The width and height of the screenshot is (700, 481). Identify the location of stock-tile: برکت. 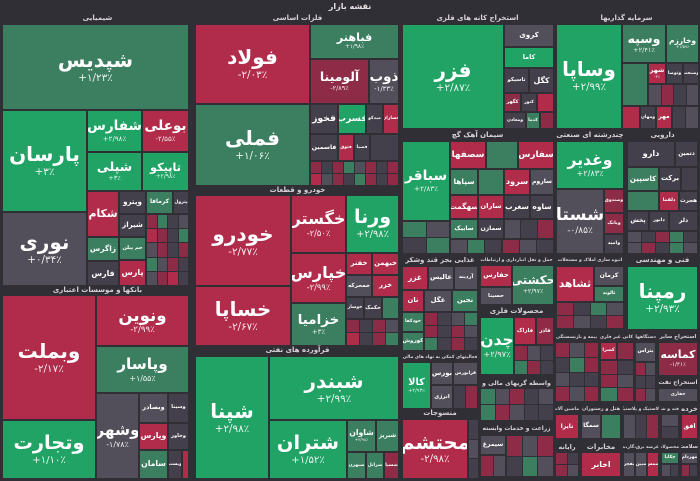
(670, 179).